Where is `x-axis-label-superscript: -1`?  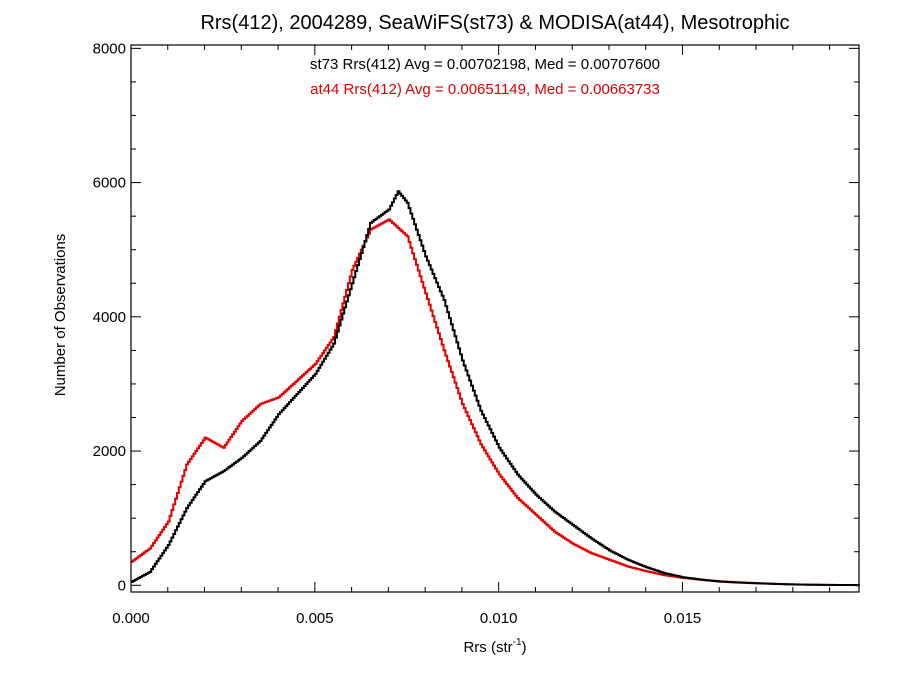 x-axis-label-superscript: -1 is located at coordinates (517, 642).